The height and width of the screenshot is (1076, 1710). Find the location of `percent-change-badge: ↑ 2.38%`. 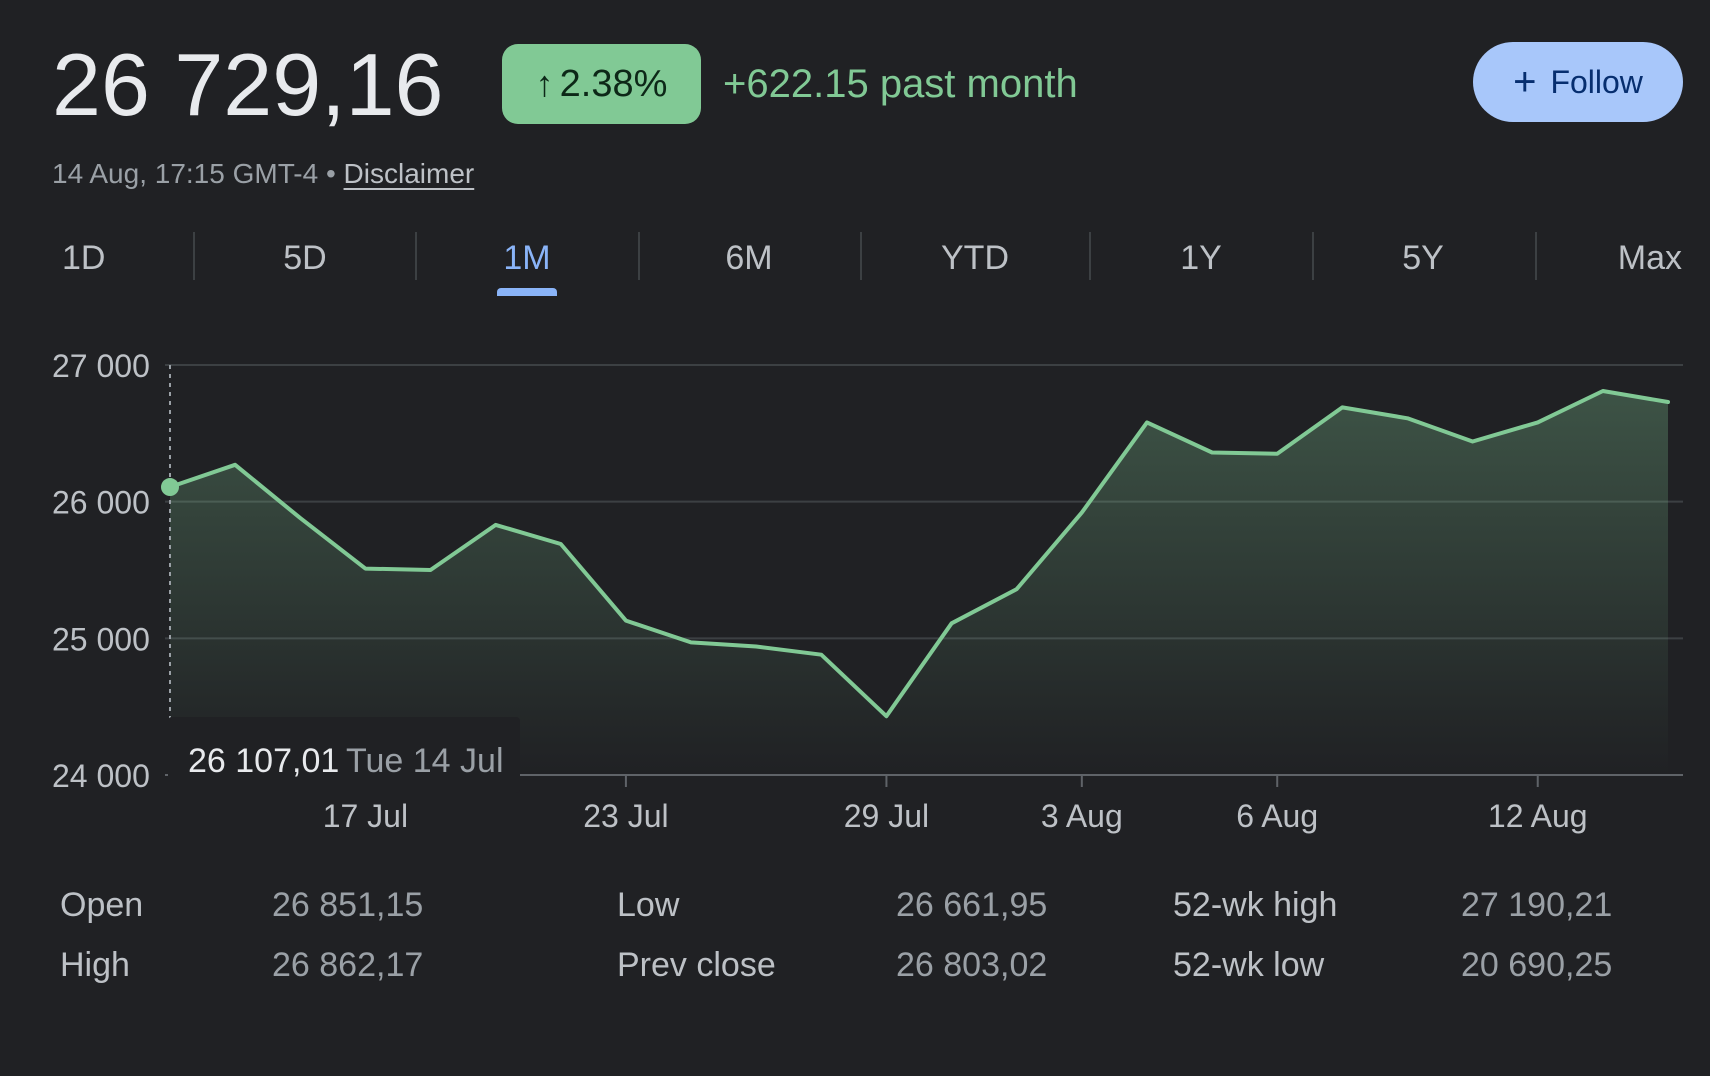

percent-change-badge: ↑ 2.38% is located at coordinates (601, 84).